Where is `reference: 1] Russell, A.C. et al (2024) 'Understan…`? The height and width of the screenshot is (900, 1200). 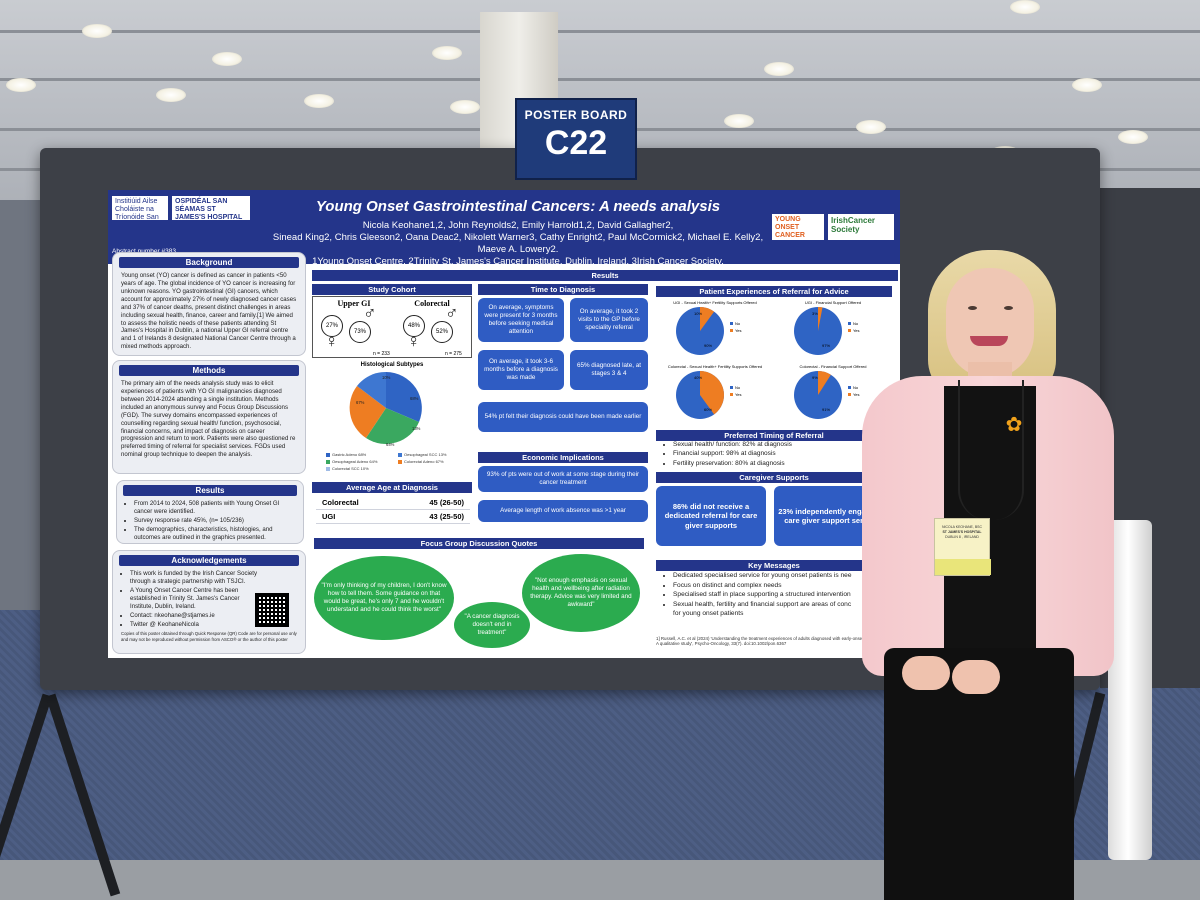 reference: 1] Russell, A.C. et al (2024) 'Understan… is located at coordinates (777, 641).